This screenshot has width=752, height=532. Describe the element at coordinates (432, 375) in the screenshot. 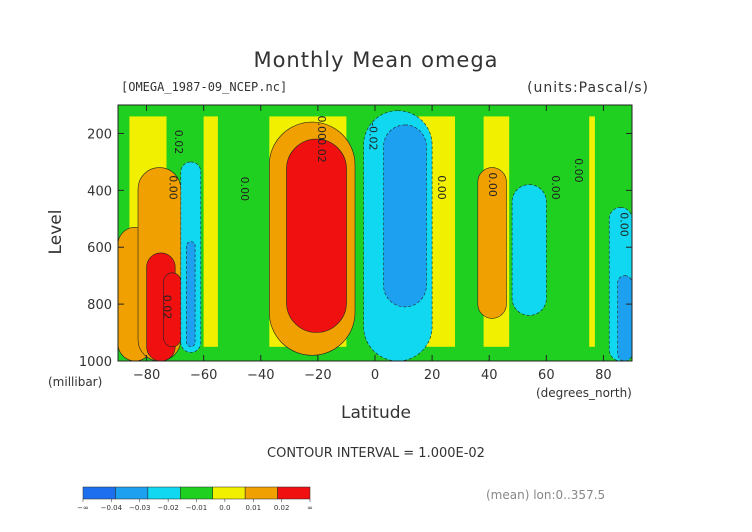

I see `x-tick-label: 20` at that location.